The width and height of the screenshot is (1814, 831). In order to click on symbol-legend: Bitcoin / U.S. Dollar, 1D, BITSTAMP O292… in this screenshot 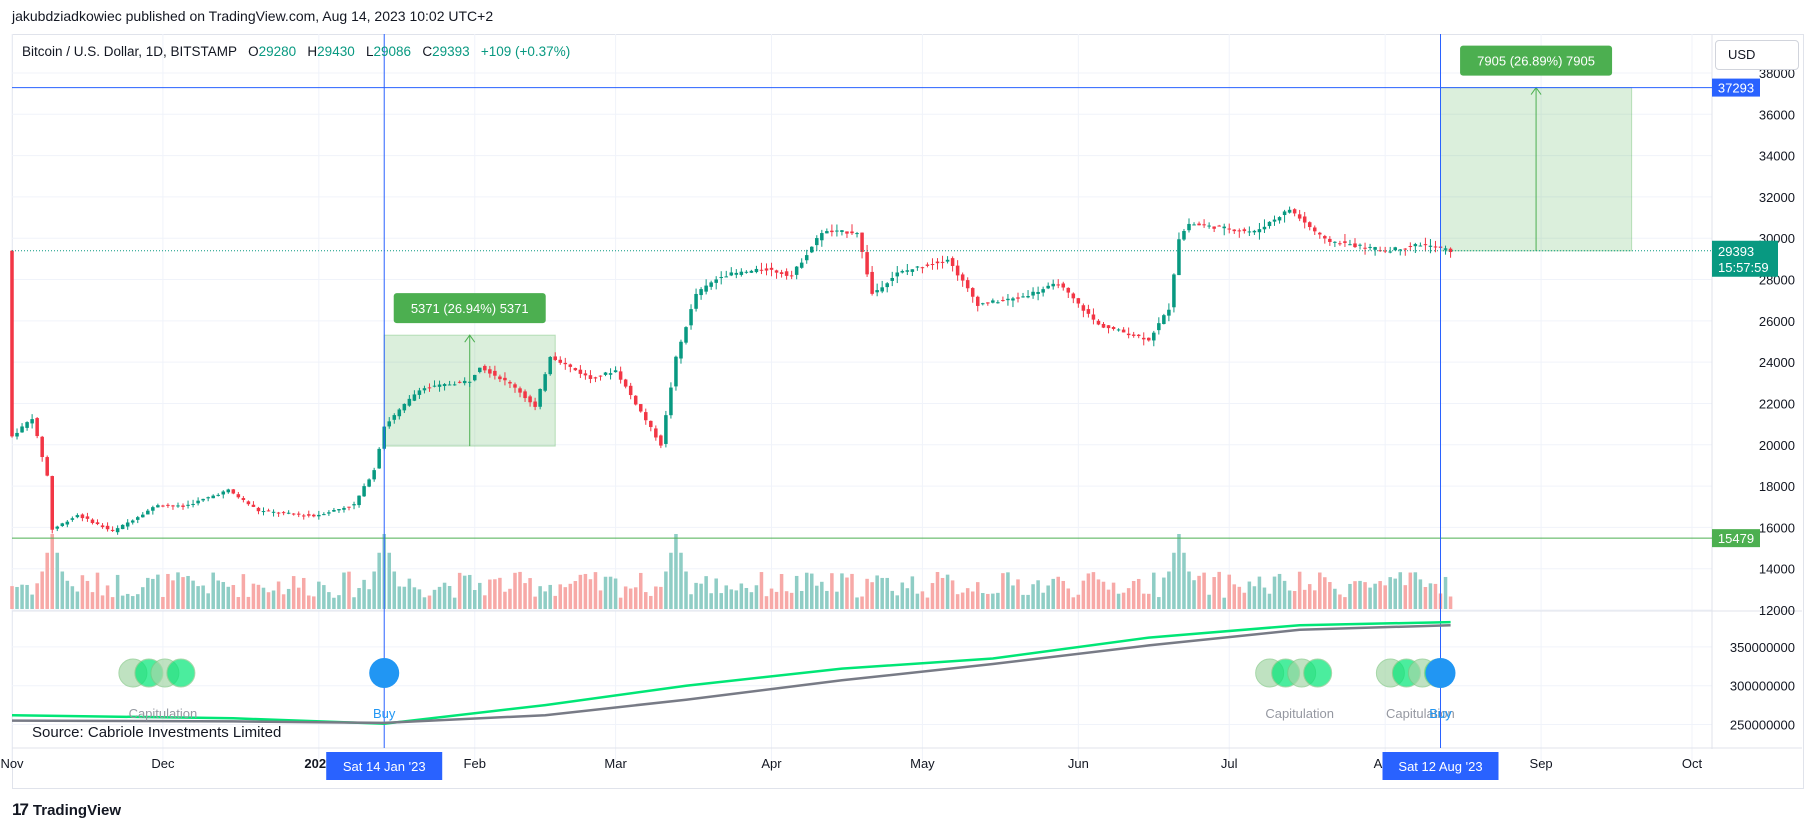, I will do `click(296, 51)`.